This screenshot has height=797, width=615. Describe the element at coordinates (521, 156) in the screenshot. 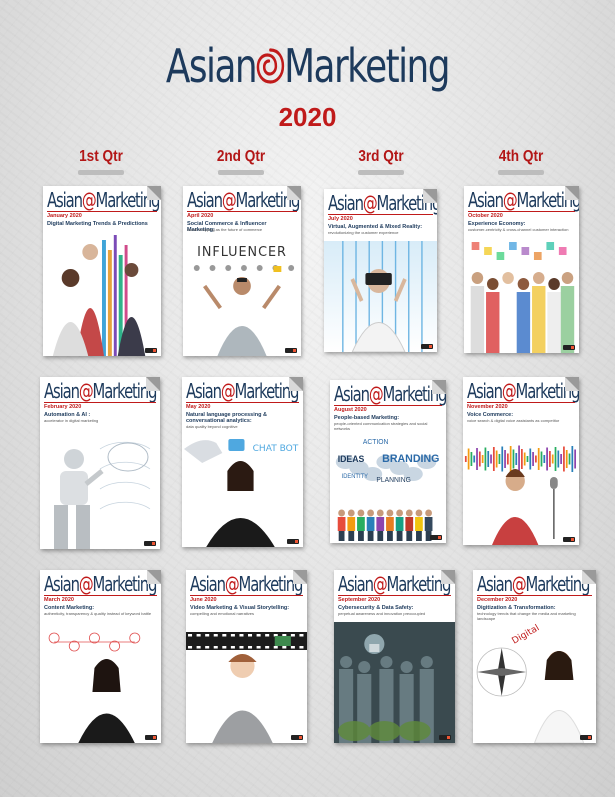

I see `quarter-label-4: 4th Qtr` at that location.